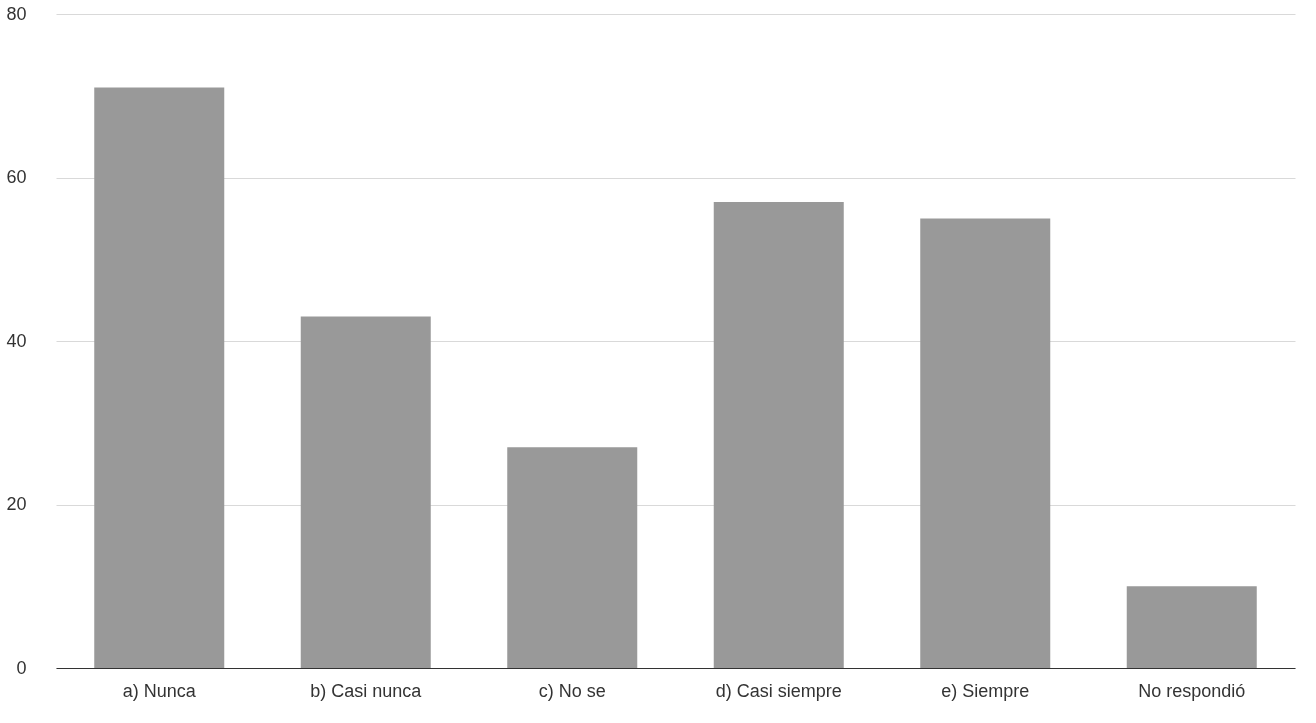  What do you see at coordinates (21, 667) in the screenshot?
I see `y-tick-label: 0` at bounding box center [21, 667].